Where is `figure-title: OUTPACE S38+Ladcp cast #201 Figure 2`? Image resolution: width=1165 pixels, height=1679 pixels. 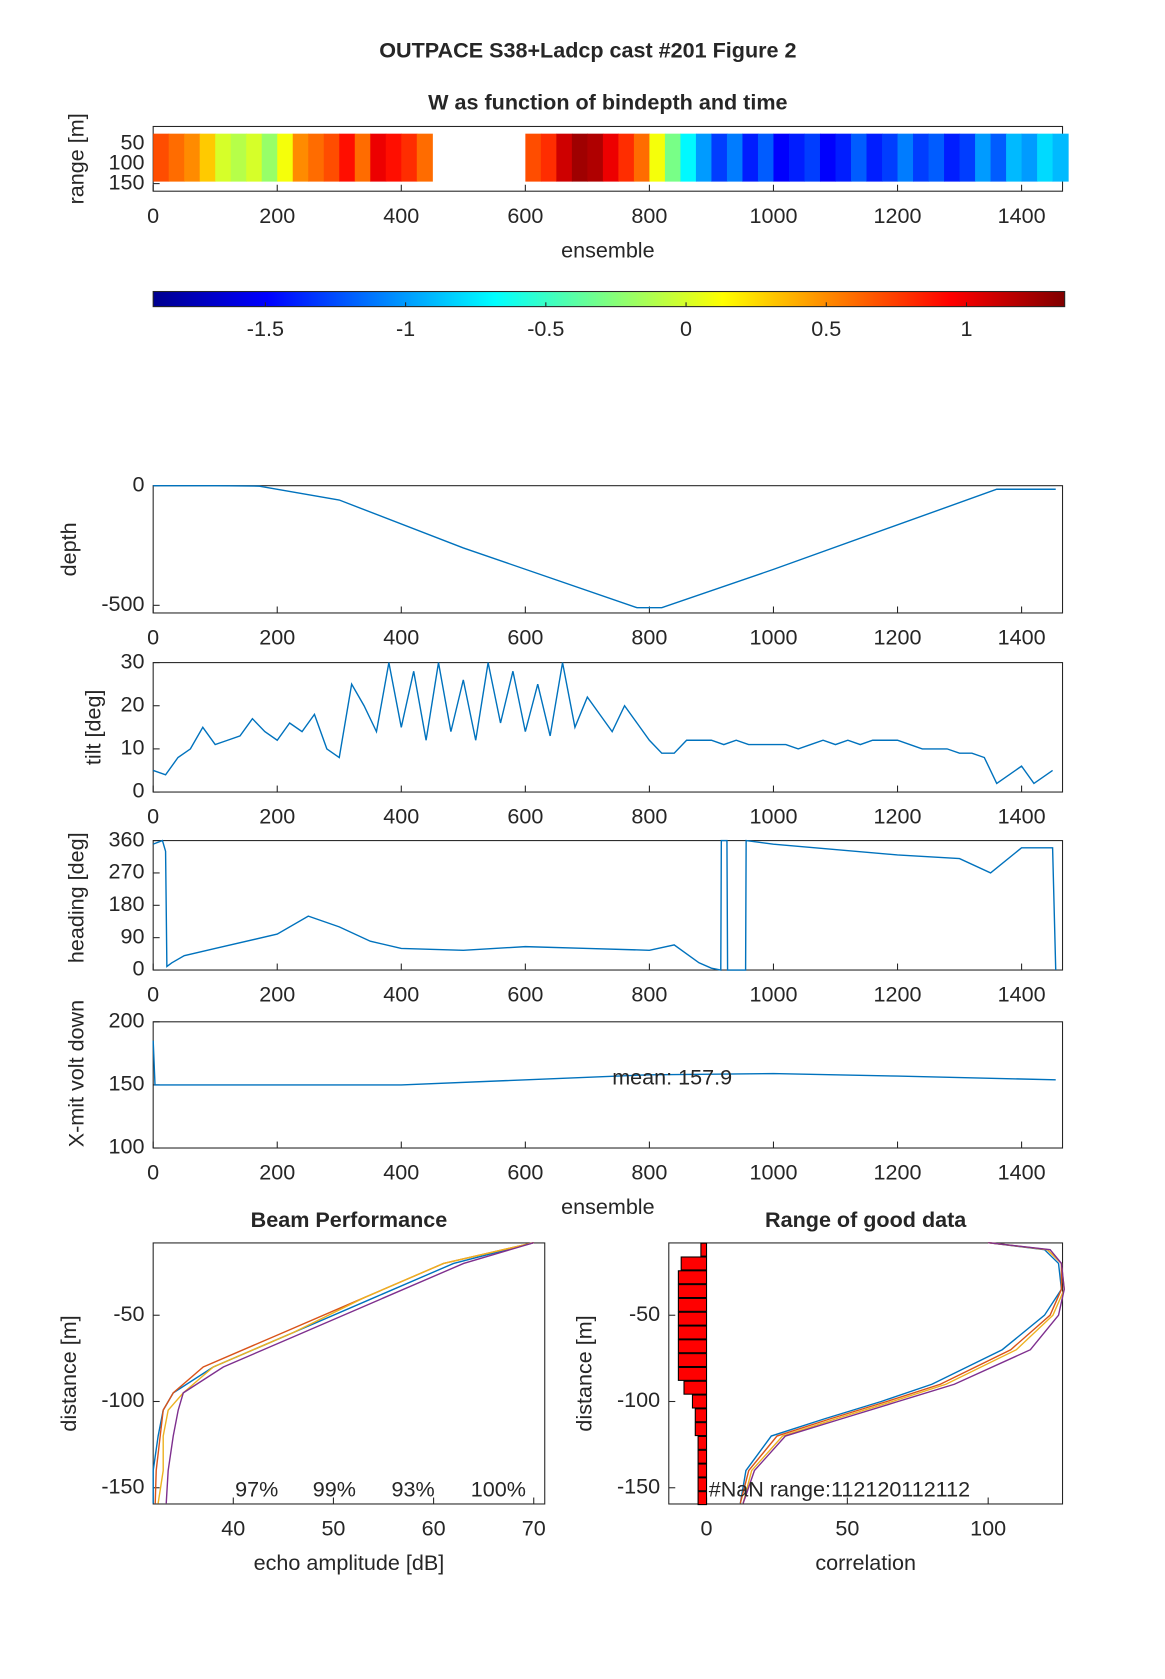 figure-title: OUTPACE S38+Ladcp cast #201 Figure 2 is located at coordinates (587, 50).